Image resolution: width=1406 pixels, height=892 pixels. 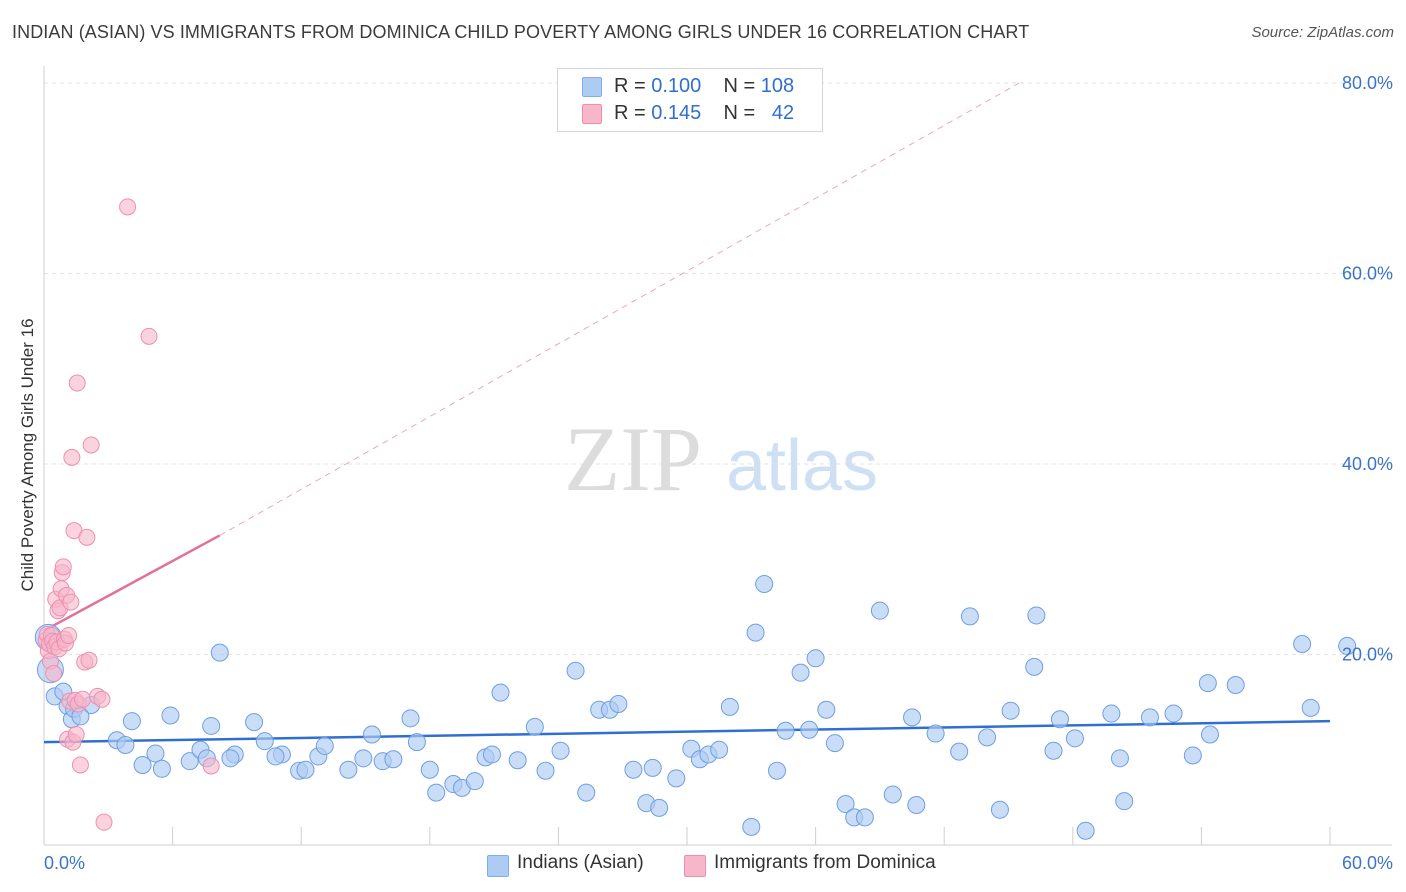 I want to click on y-tick-label: 20.0%, so click(x=1367, y=655).